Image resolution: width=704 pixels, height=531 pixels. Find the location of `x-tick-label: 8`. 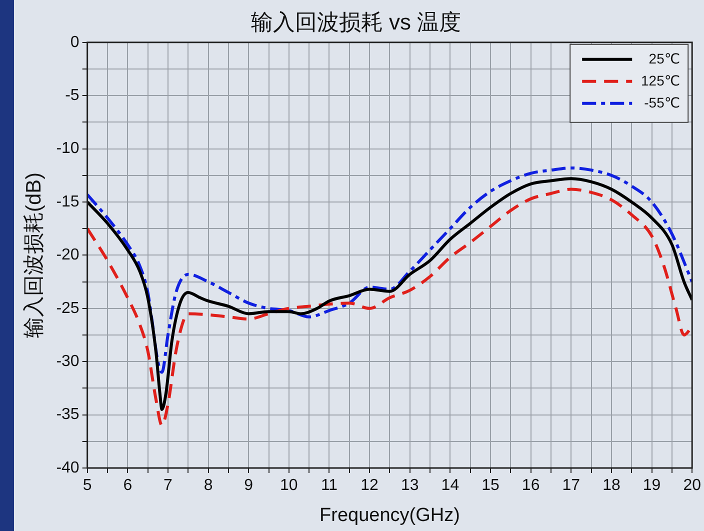

x-tick-label: 8 is located at coordinates (208, 485).